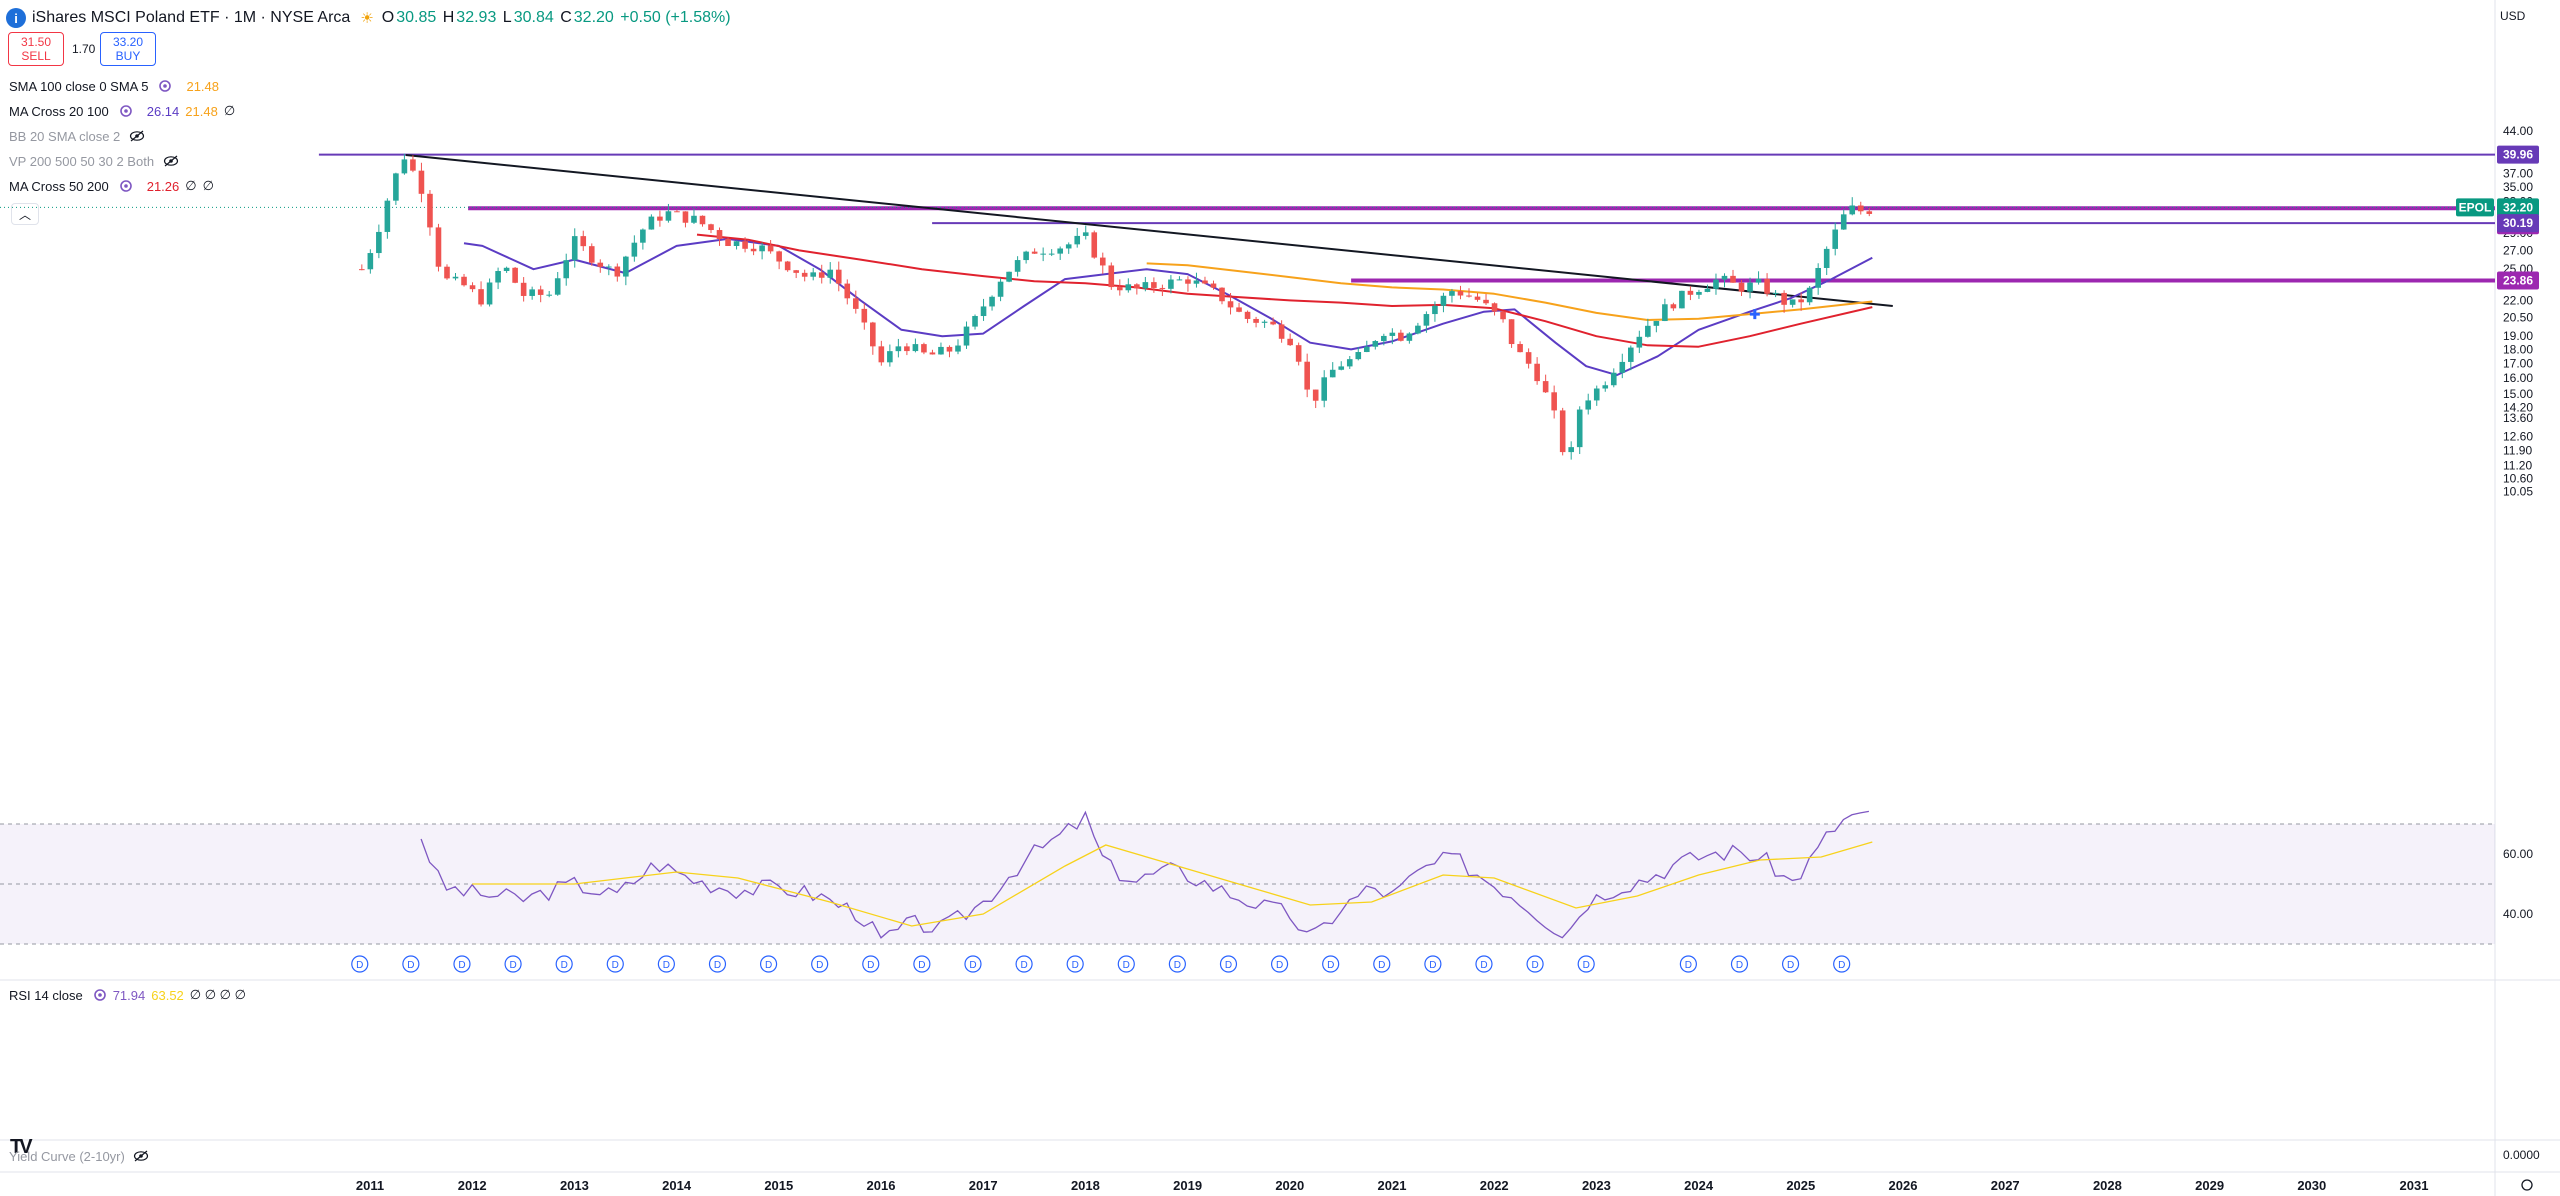 The height and width of the screenshot is (1196, 2560). What do you see at coordinates (36, 49) in the screenshot?
I see `sell-button: 31.50 SELL` at bounding box center [36, 49].